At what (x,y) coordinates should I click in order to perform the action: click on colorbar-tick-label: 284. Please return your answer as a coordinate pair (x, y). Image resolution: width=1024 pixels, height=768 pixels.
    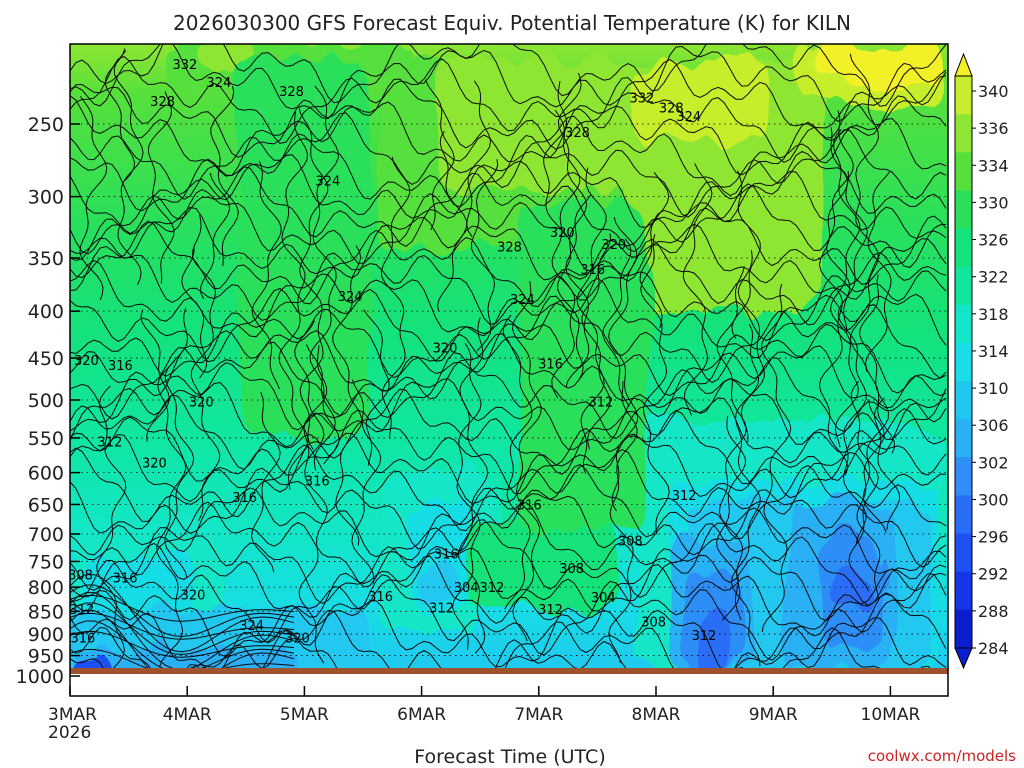
    Looking at the image, I should click on (993, 648).